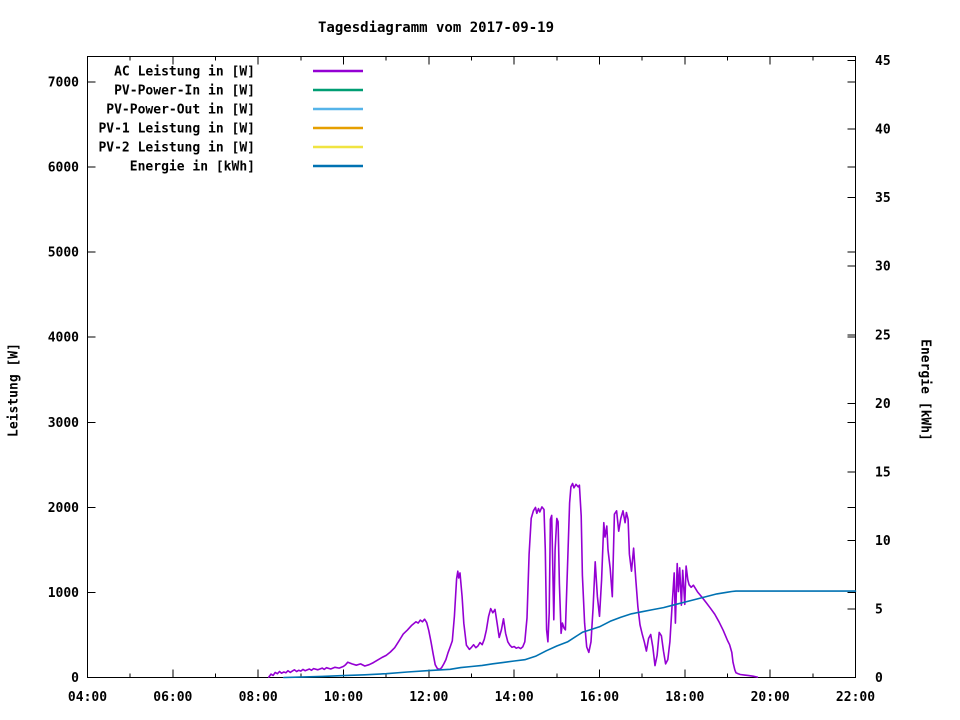 The width and height of the screenshot is (960, 720). I want to click on svg-text: 25, so click(883, 335).